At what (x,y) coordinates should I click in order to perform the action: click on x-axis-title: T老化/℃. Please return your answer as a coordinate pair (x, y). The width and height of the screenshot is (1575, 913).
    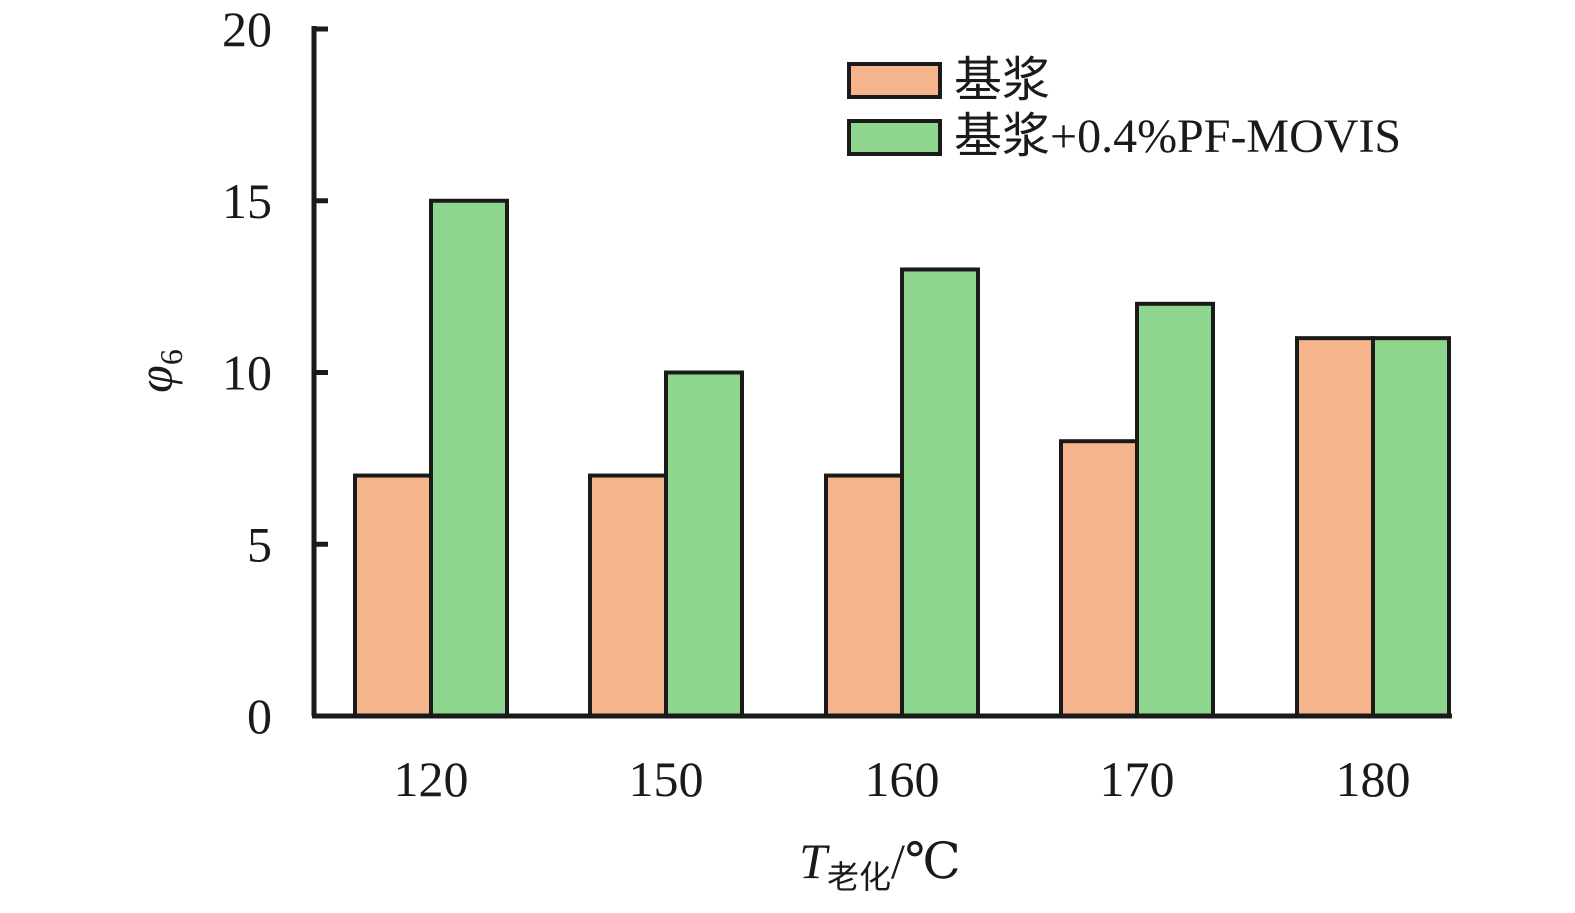
    Looking at the image, I should click on (880, 864).